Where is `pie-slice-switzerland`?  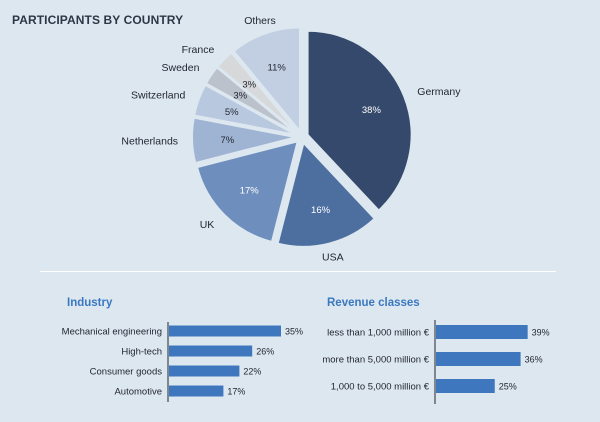
pie-slice-switzerland is located at coordinates (245, 109).